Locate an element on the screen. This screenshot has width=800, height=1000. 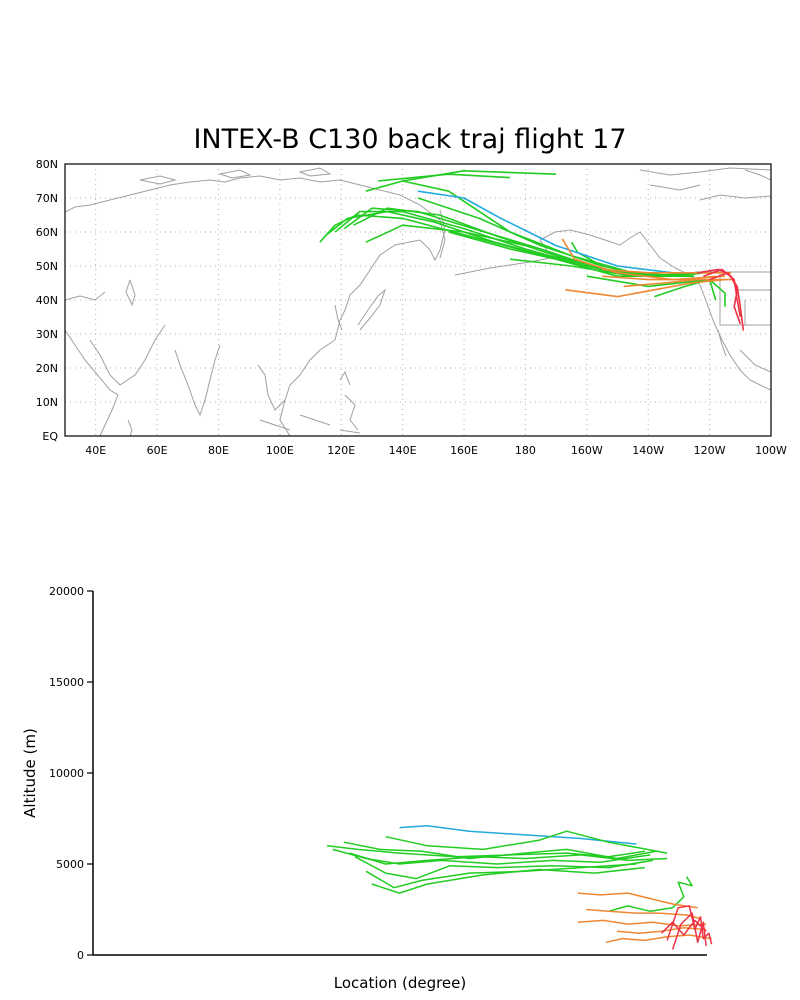
map-x-tick-label: 40E is located at coordinates (95, 450).